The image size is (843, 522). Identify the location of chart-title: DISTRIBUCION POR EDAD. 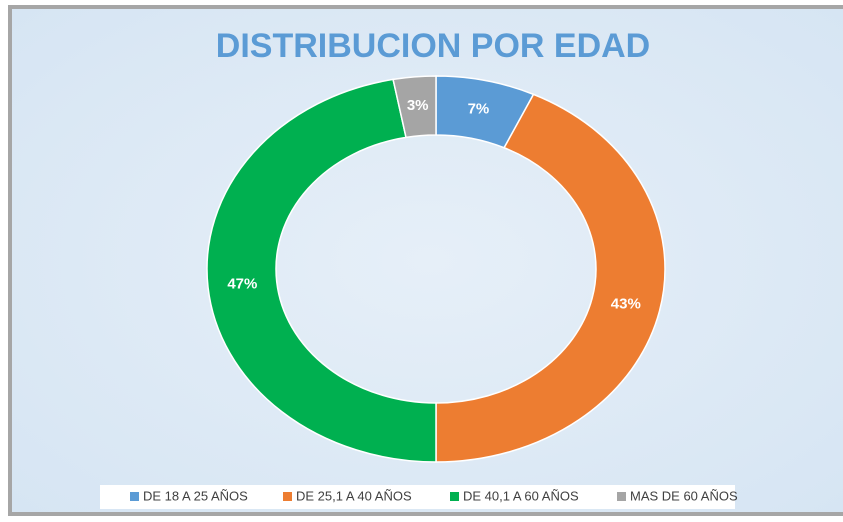
(433, 46).